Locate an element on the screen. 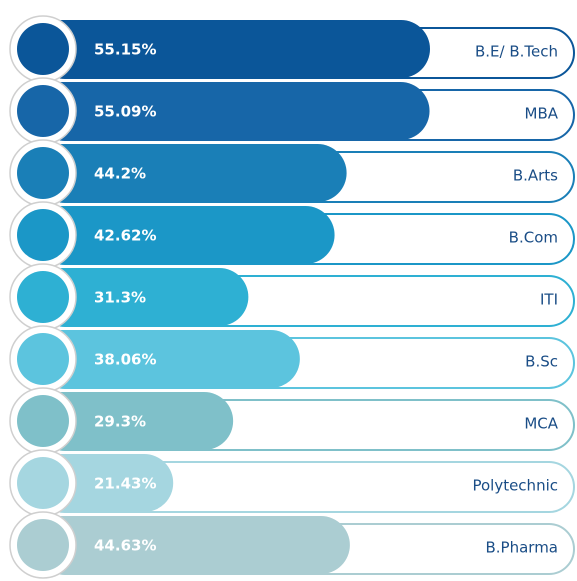 This screenshot has height=581, width=577. category-label: B.Arts is located at coordinates (535, 176).